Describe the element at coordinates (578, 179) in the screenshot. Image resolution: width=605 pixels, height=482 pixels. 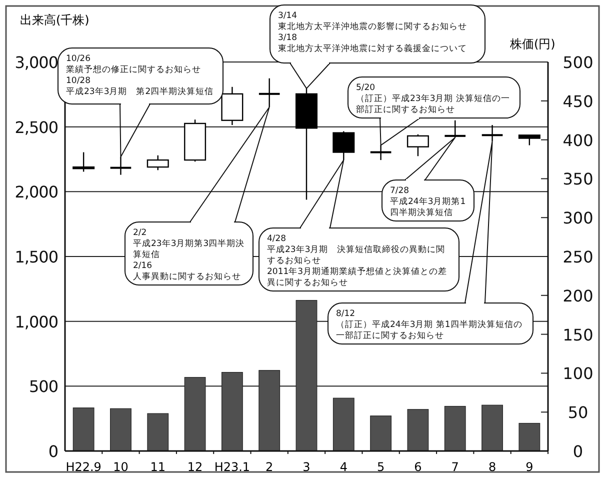
I see `y2-tick-label: 350` at that location.